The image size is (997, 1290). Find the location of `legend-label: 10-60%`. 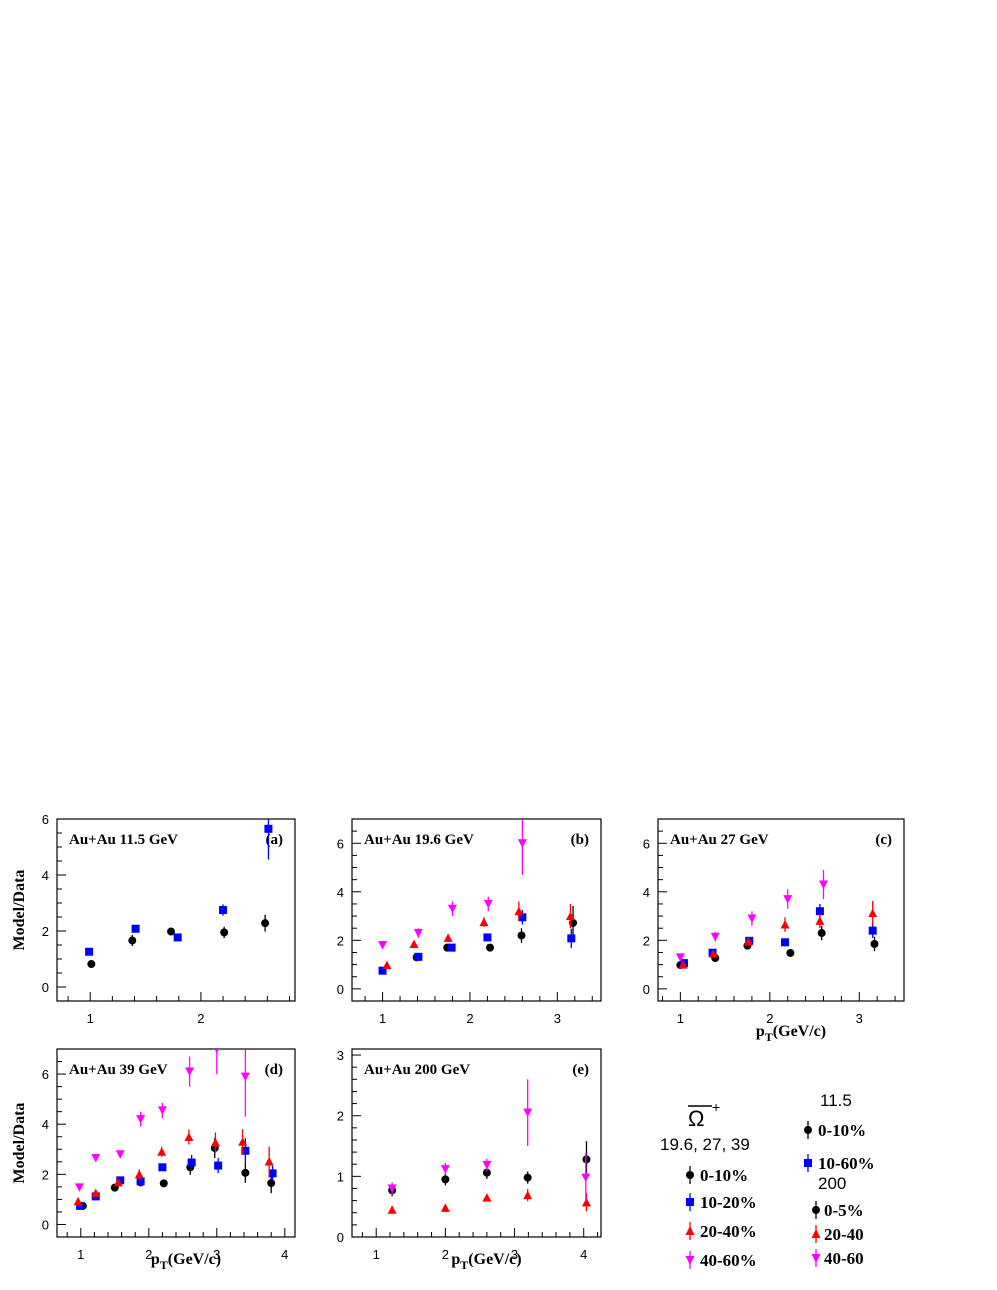

legend-label: 10-60% is located at coordinates (846, 1163).